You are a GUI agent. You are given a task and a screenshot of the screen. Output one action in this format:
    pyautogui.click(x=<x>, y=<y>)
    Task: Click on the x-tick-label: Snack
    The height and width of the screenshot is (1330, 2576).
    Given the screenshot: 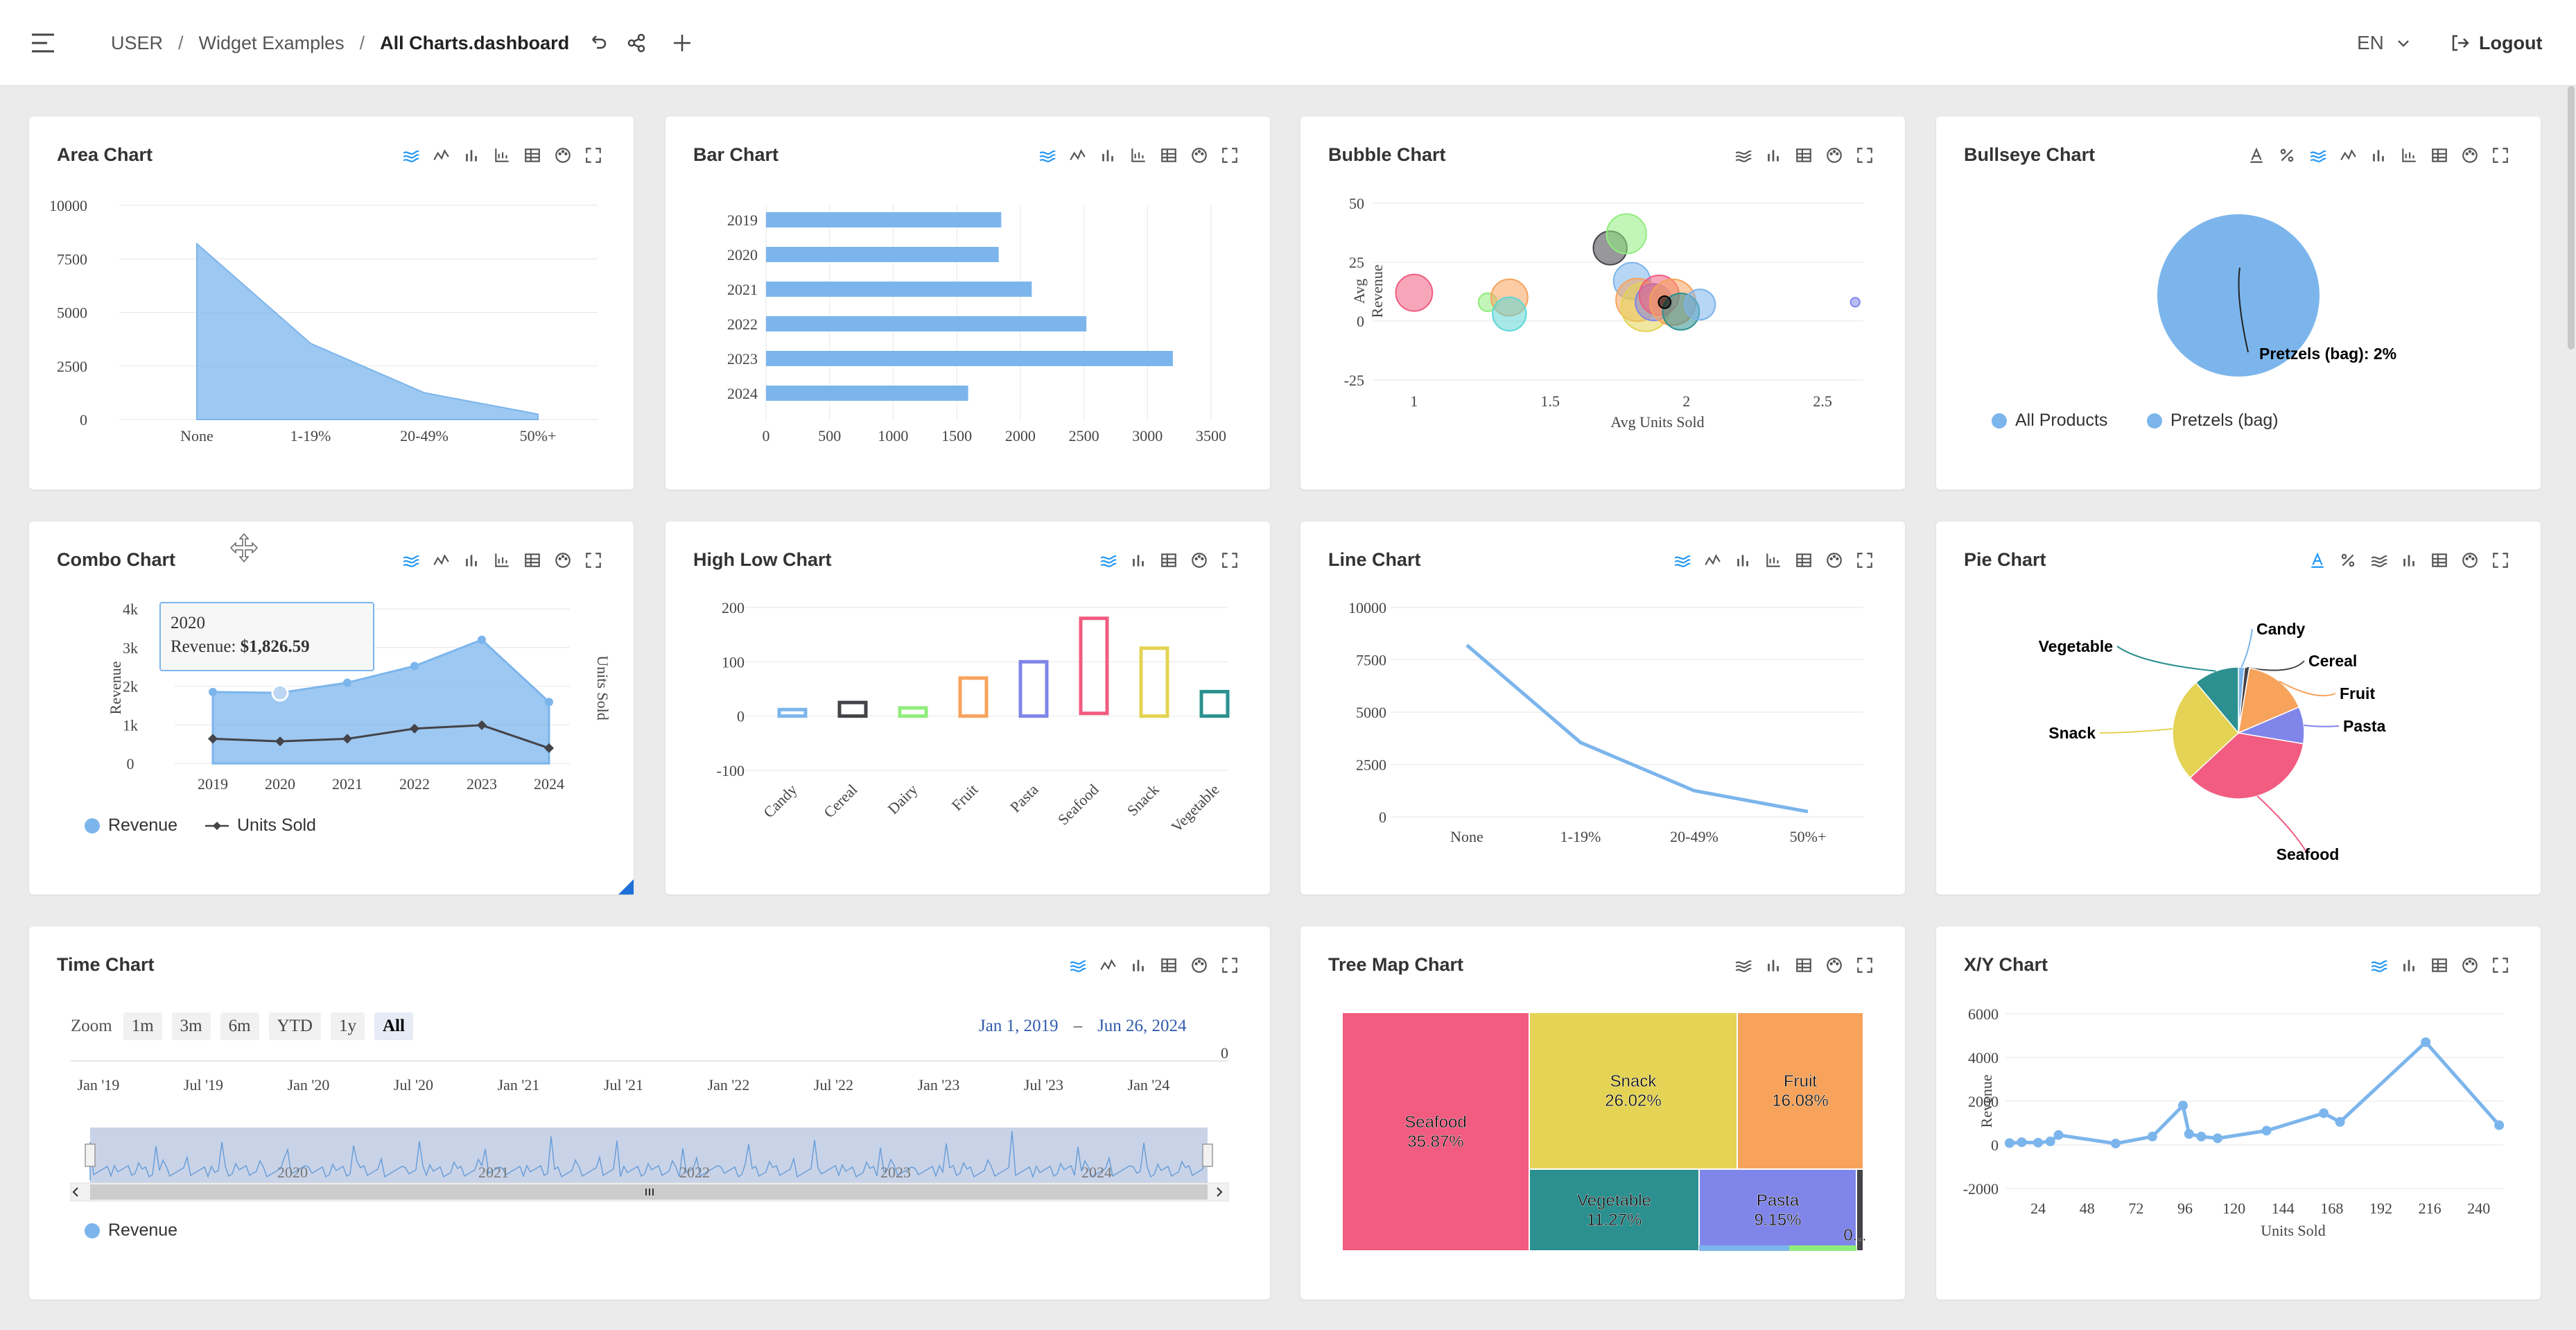 What is the action you would take?
    pyautogui.click(x=1143, y=801)
    